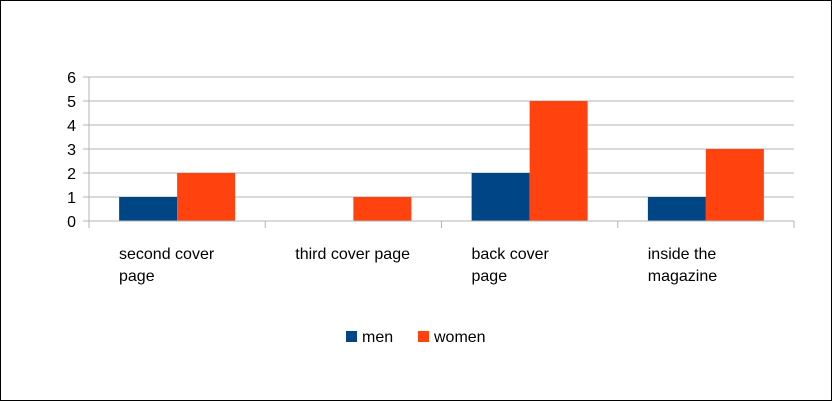  What do you see at coordinates (71, 174) in the screenshot?
I see `y-tick-label: 2` at bounding box center [71, 174].